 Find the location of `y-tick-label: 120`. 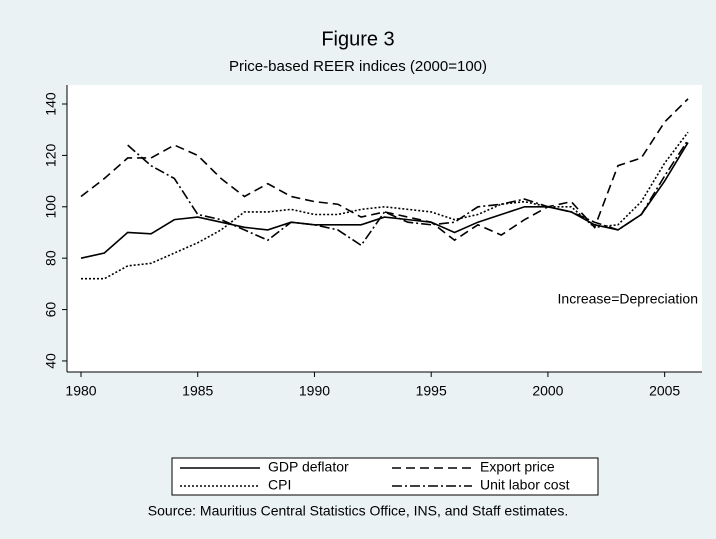

y-tick-label: 120 is located at coordinates (51, 156).